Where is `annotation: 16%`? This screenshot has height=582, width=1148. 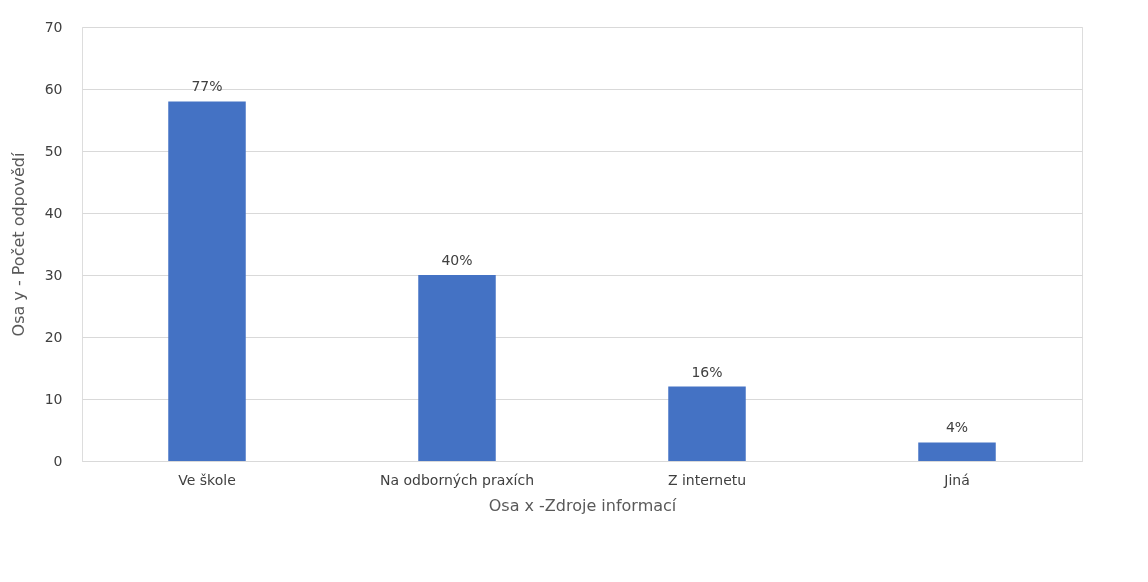 annotation: 16% is located at coordinates (707, 371).